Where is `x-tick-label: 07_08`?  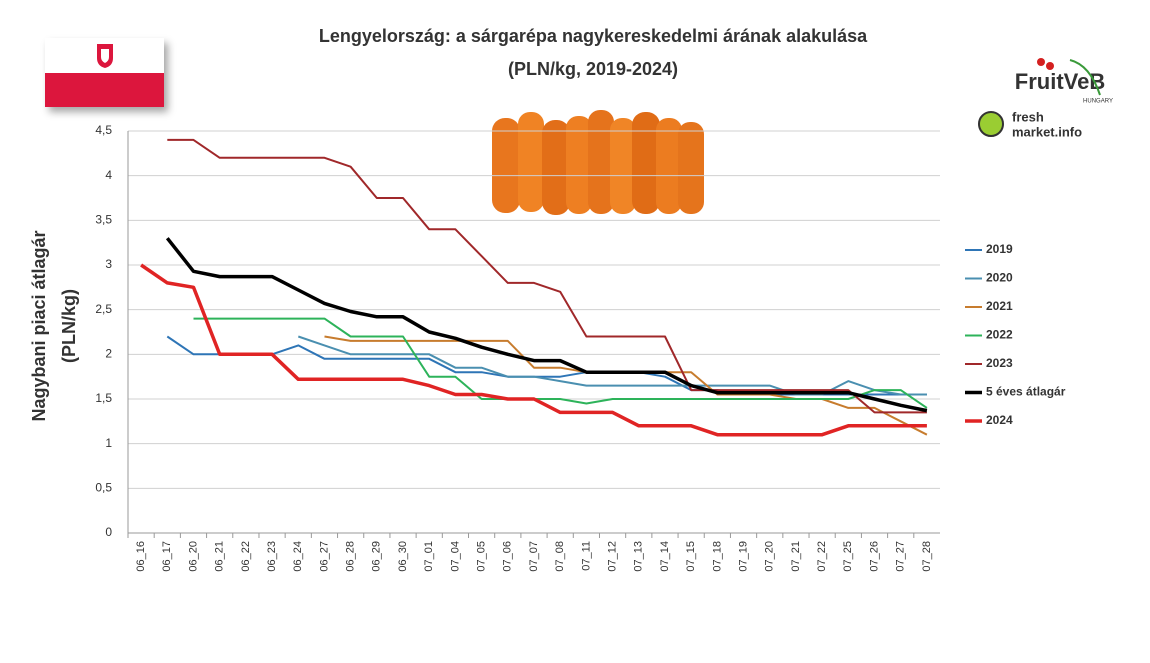 x-tick-label: 07_08 is located at coordinates (560, 556).